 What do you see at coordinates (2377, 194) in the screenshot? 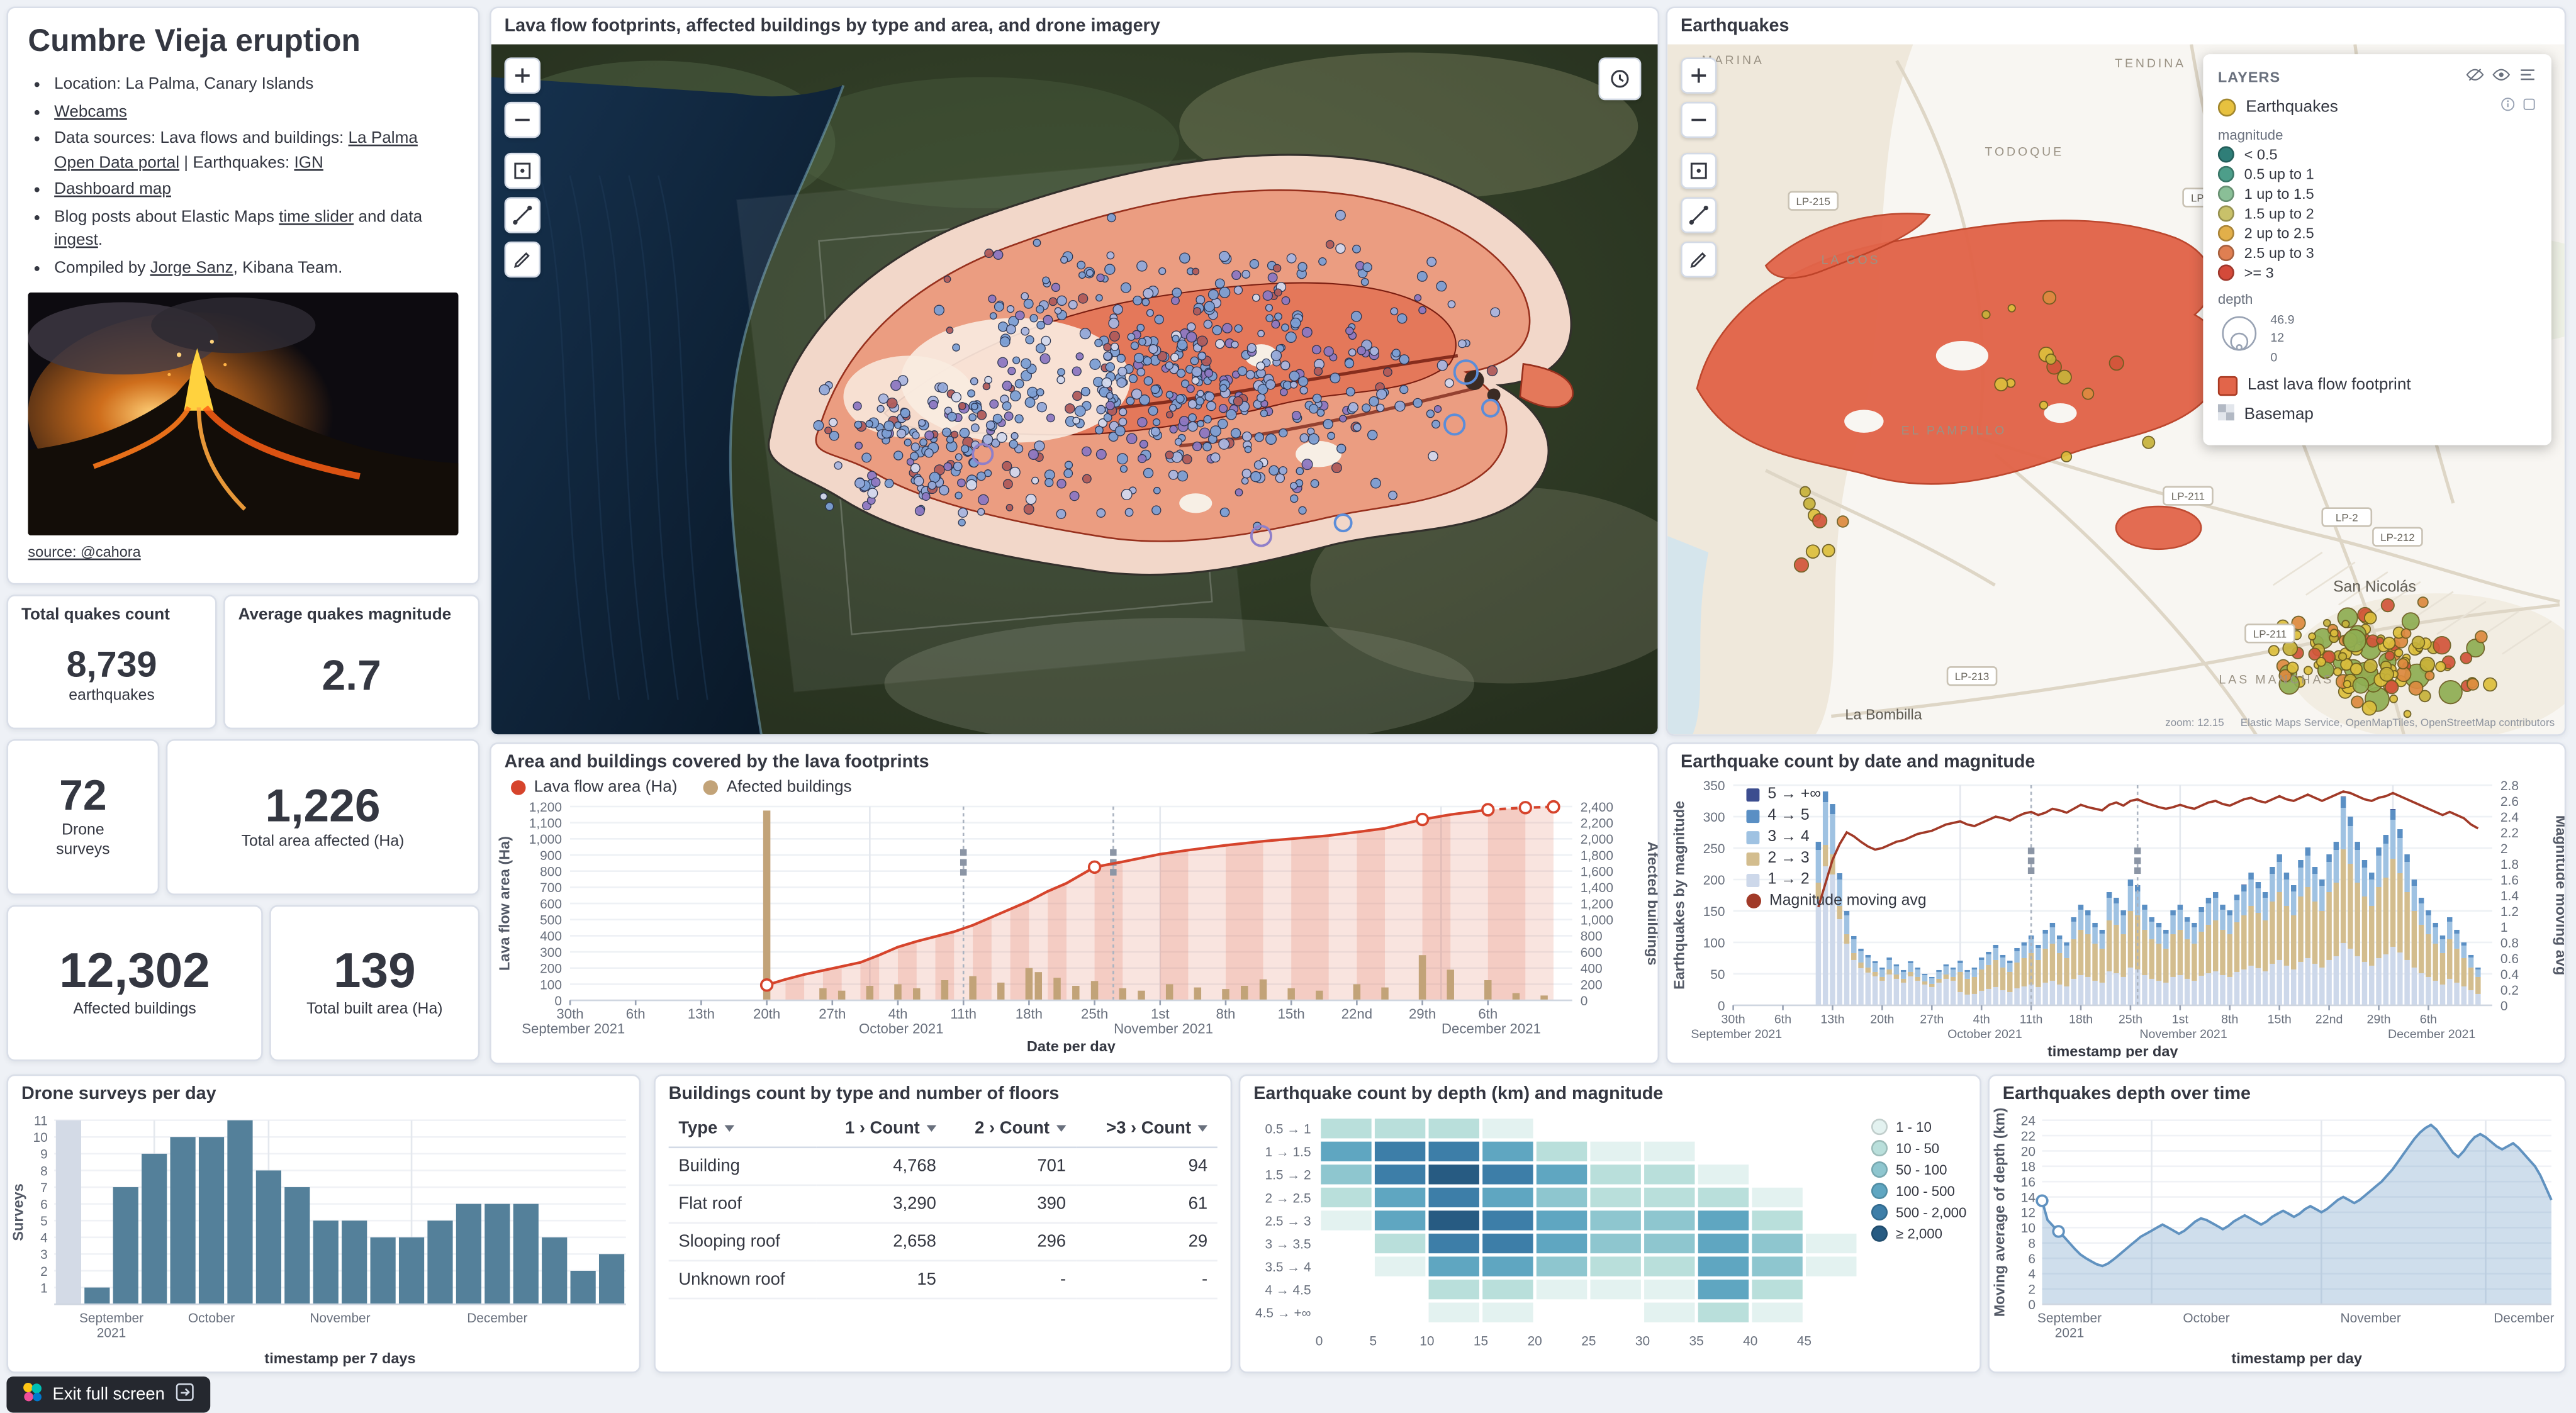
I see `magnitude-legend-row: 1 up to 1.5` at bounding box center [2377, 194].